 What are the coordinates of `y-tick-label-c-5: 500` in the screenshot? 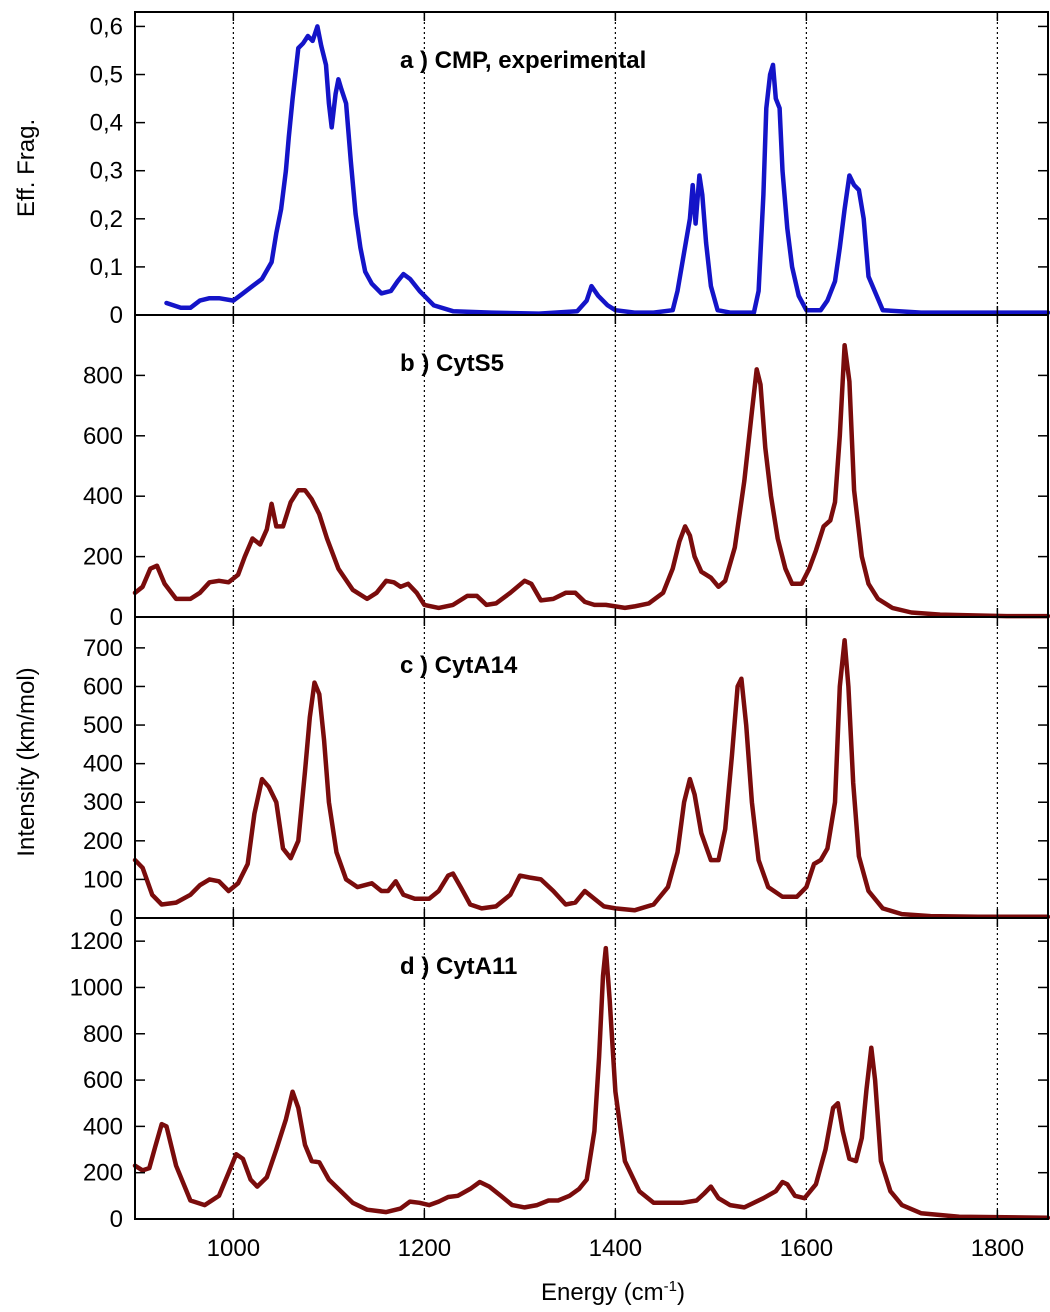 It's located at (103, 725).